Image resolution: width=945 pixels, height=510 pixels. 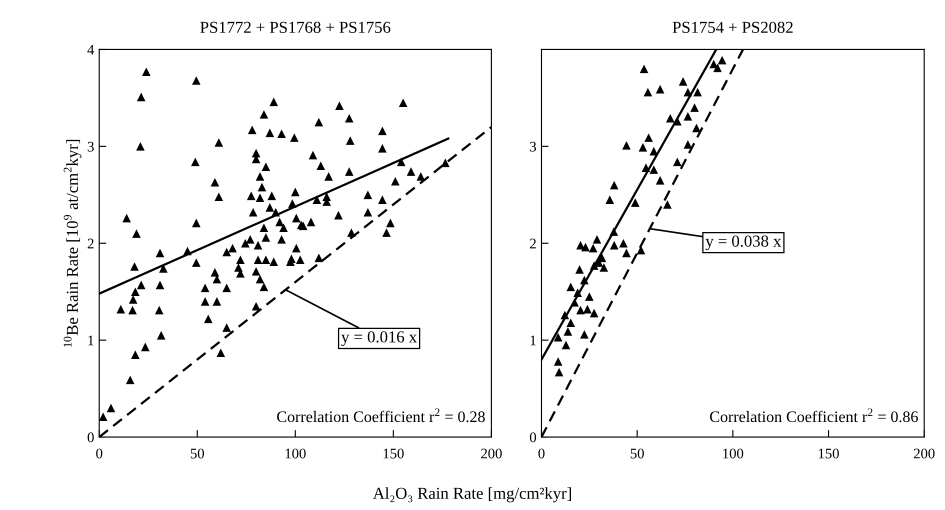 I want to click on x-axis-title: Al₂O₃ Rain Rate [mg/cm²kyr], so click(x=471, y=494).